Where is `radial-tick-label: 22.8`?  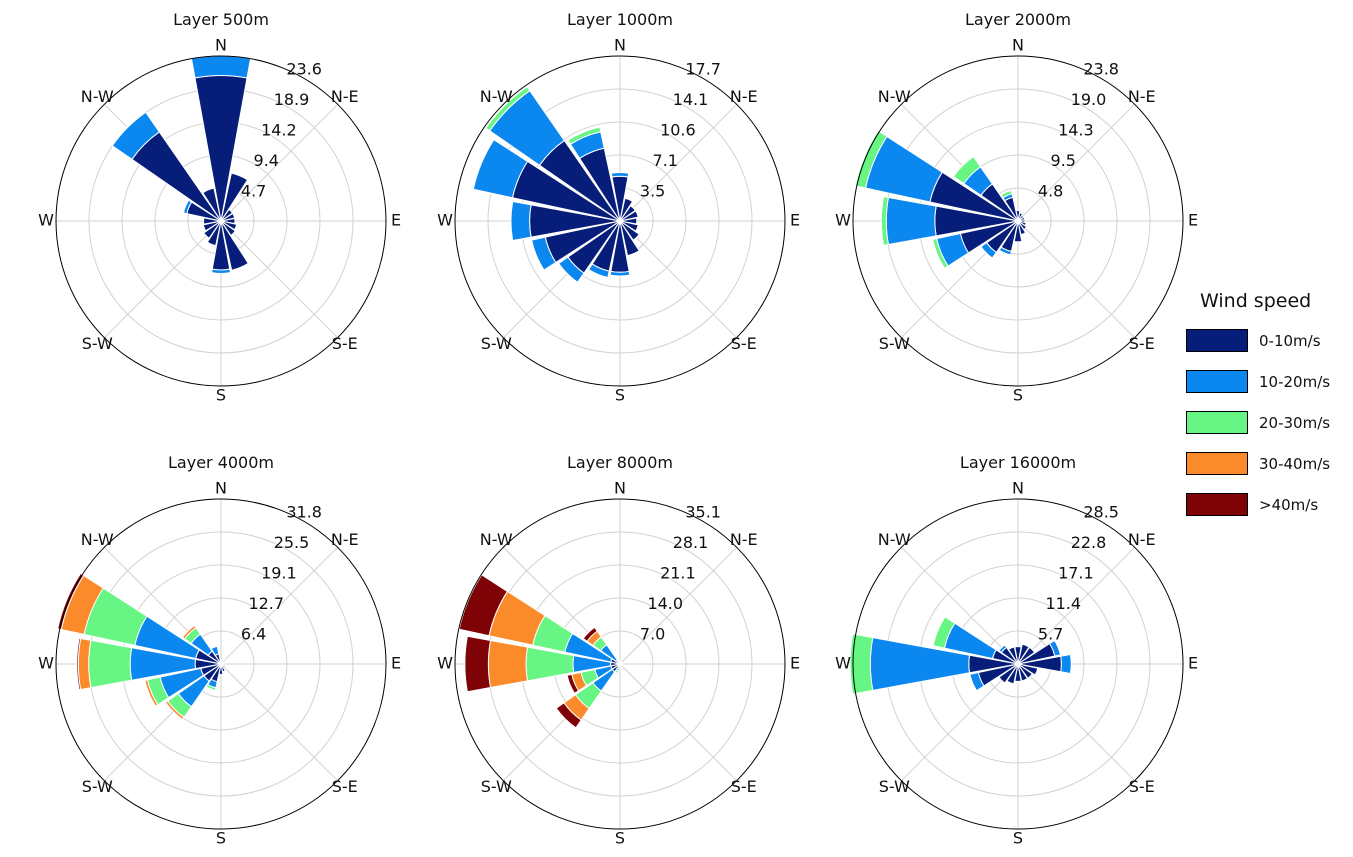 radial-tick-label: 22.8 is located at coordinates (1089, 542).